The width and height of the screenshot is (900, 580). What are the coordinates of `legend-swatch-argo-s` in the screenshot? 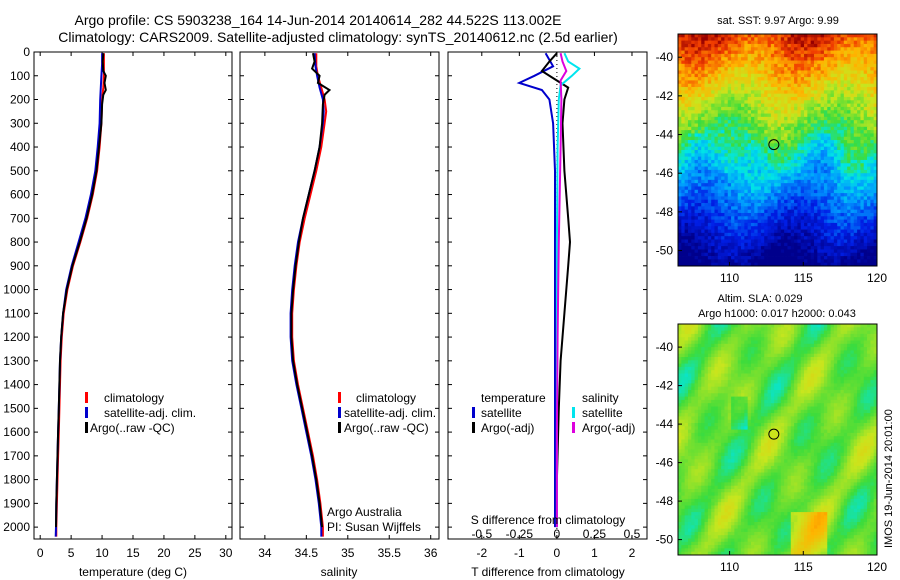 It's located at (573, 427).